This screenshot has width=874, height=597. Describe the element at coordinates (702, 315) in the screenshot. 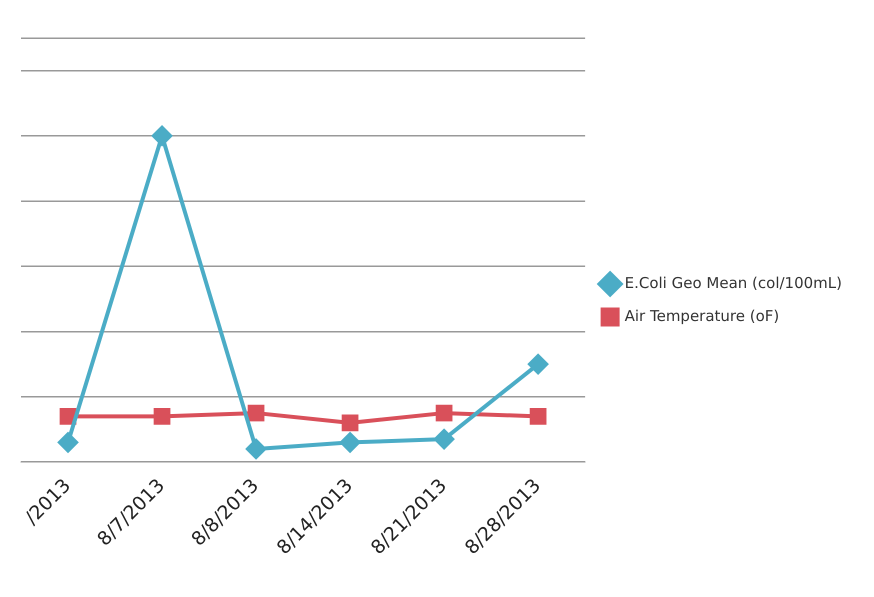

I see `legend-label: Air Temperature (oF)` at that location.